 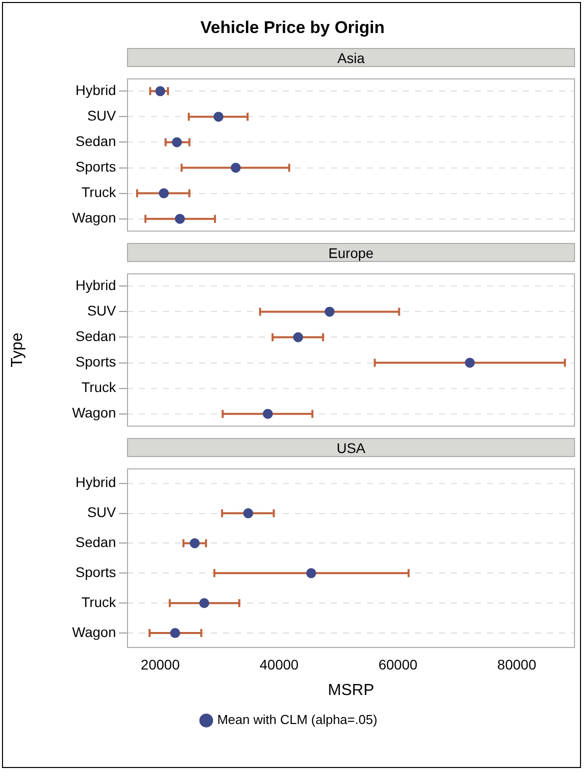 What do you see at coordinates (17, 350) in the screenshot?
I see `y-axis-title: Type` at bounding box center [17, 350].